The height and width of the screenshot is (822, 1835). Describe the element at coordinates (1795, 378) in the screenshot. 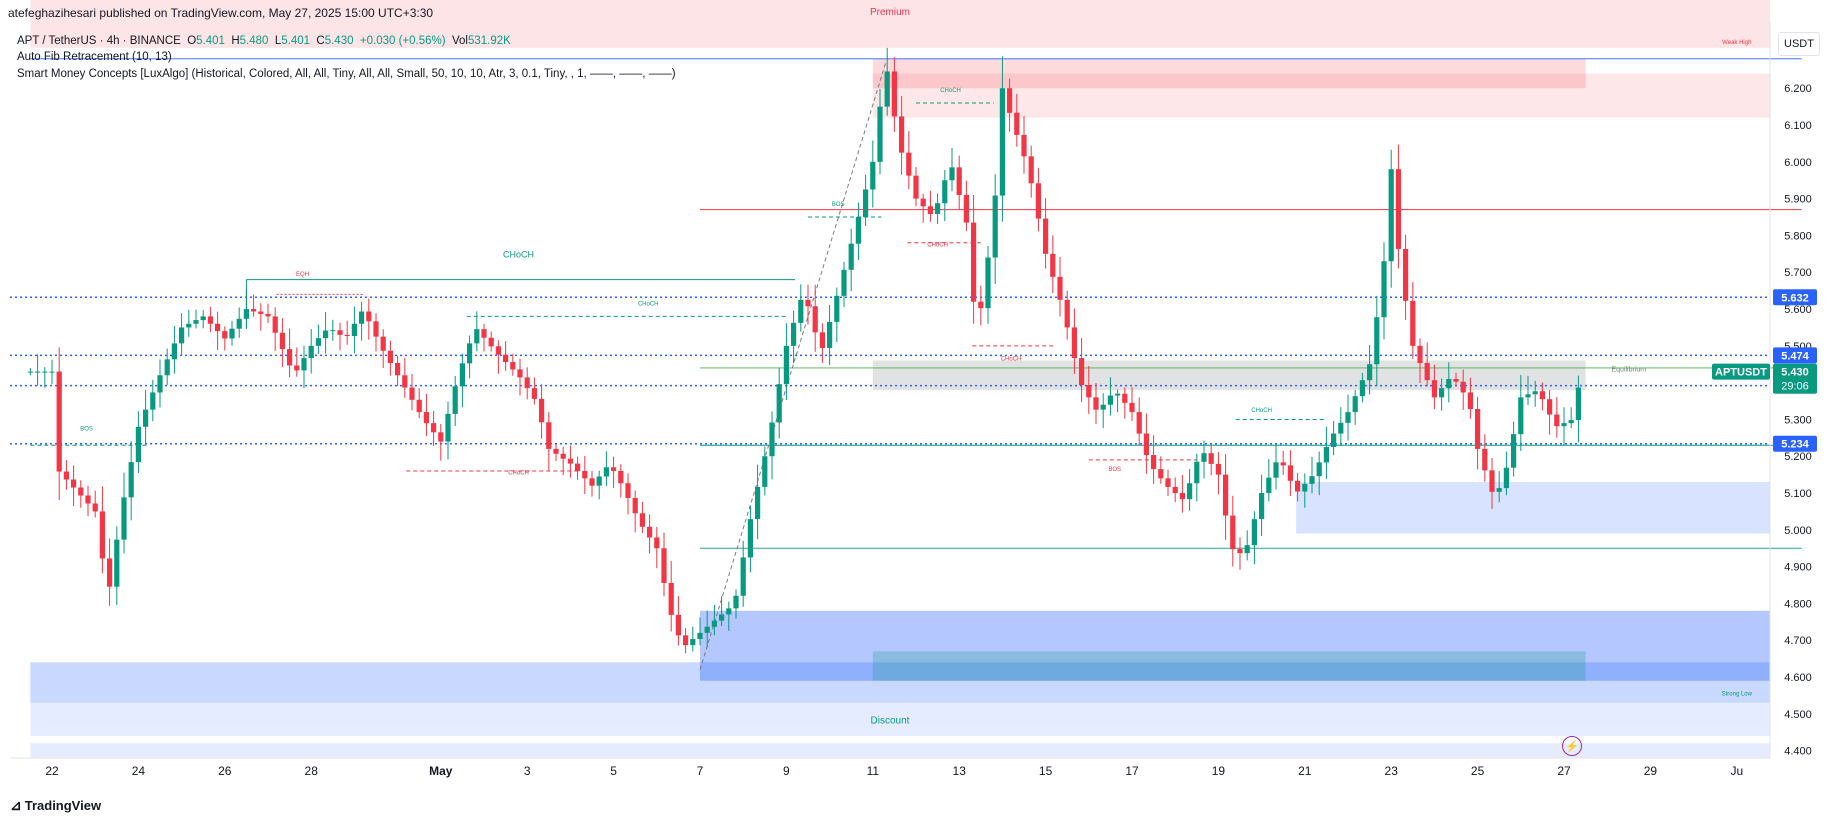

I see `last-price-badge` at that location.